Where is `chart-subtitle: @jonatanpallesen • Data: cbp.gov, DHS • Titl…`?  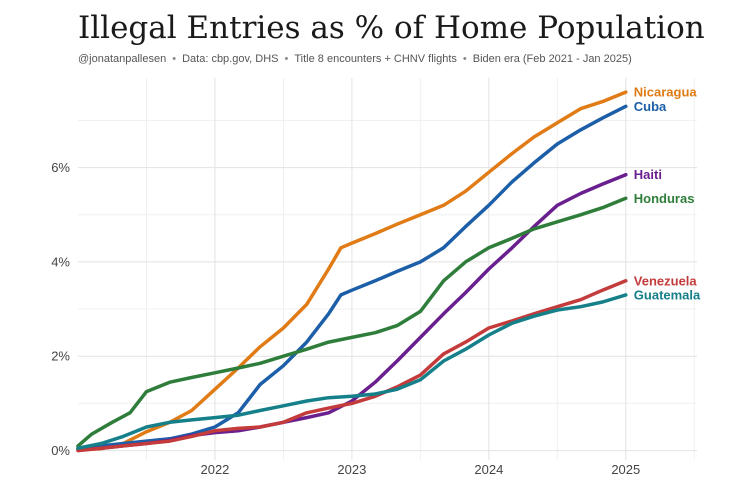 chart-subtitle: @jonatanpallesen • Data: cbp.gov, DHS • Titl… is located at coordinates (355, 59).